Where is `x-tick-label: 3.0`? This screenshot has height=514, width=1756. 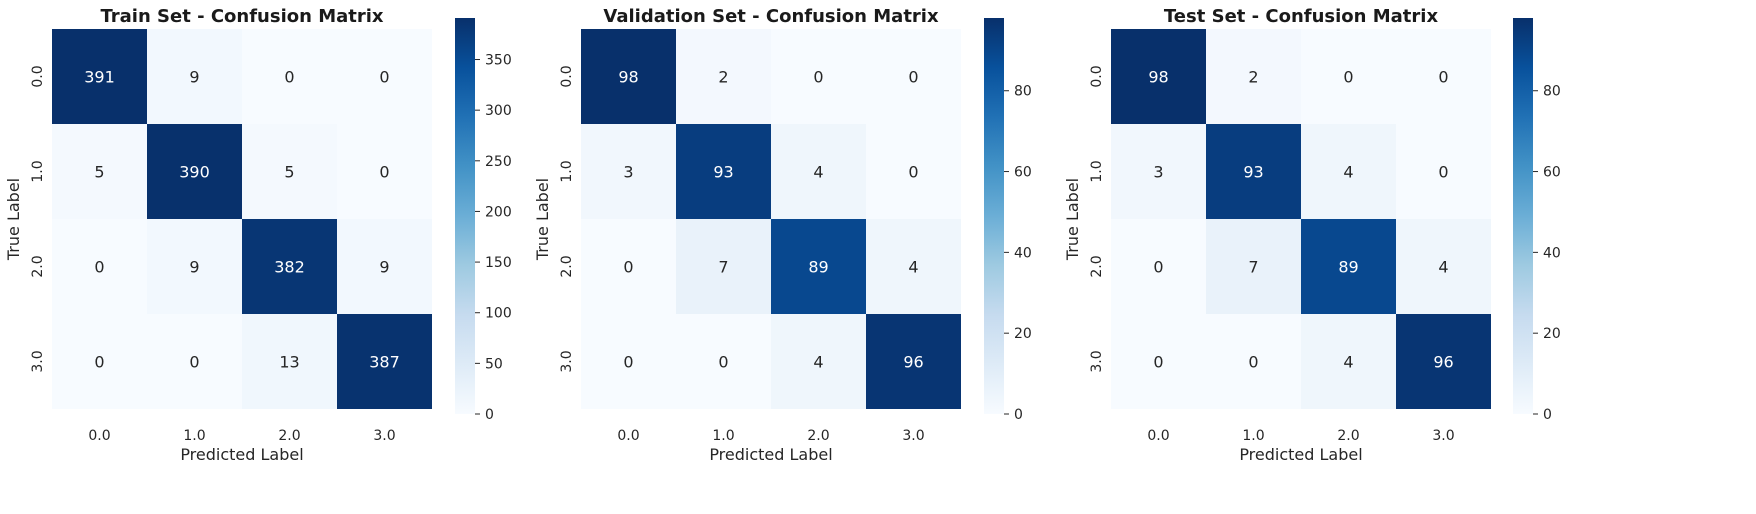
x-tick-label: 3.0 is located at coordinates (913, 436).